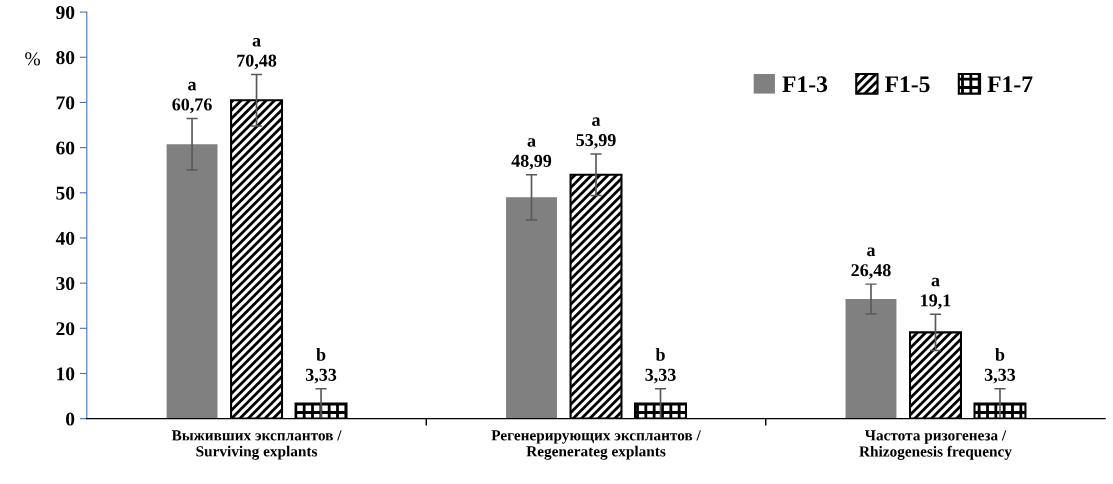 This screenshot has height=484, width=1113. What do you see at coordinates (935, 445) in the screenshot?
I see `x-tick-label: Частота ризогенеза / Rhizogenesis frequency` at bounding box center [935, 445].